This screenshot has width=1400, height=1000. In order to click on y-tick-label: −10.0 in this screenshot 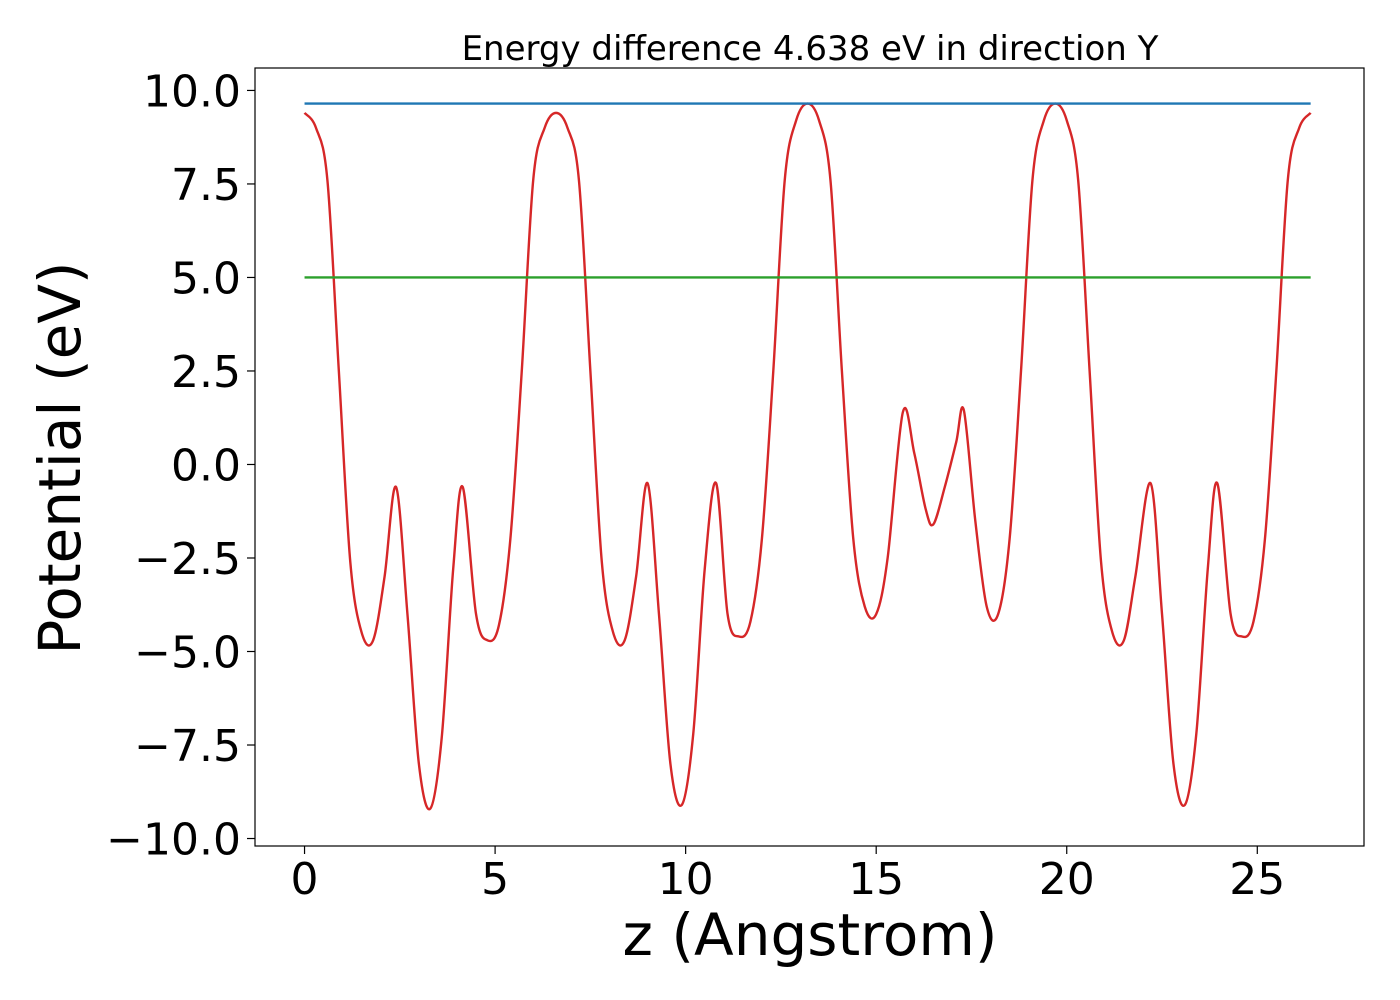, I will do `click(173, 840)`.